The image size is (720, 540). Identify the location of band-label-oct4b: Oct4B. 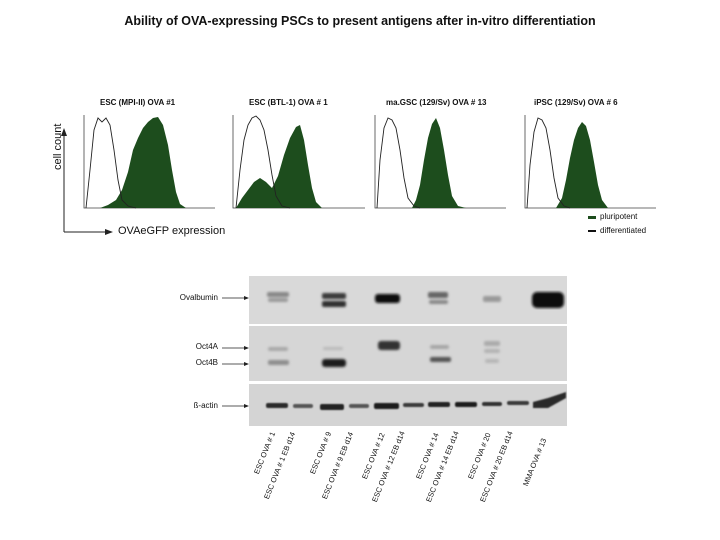
(206, 362).